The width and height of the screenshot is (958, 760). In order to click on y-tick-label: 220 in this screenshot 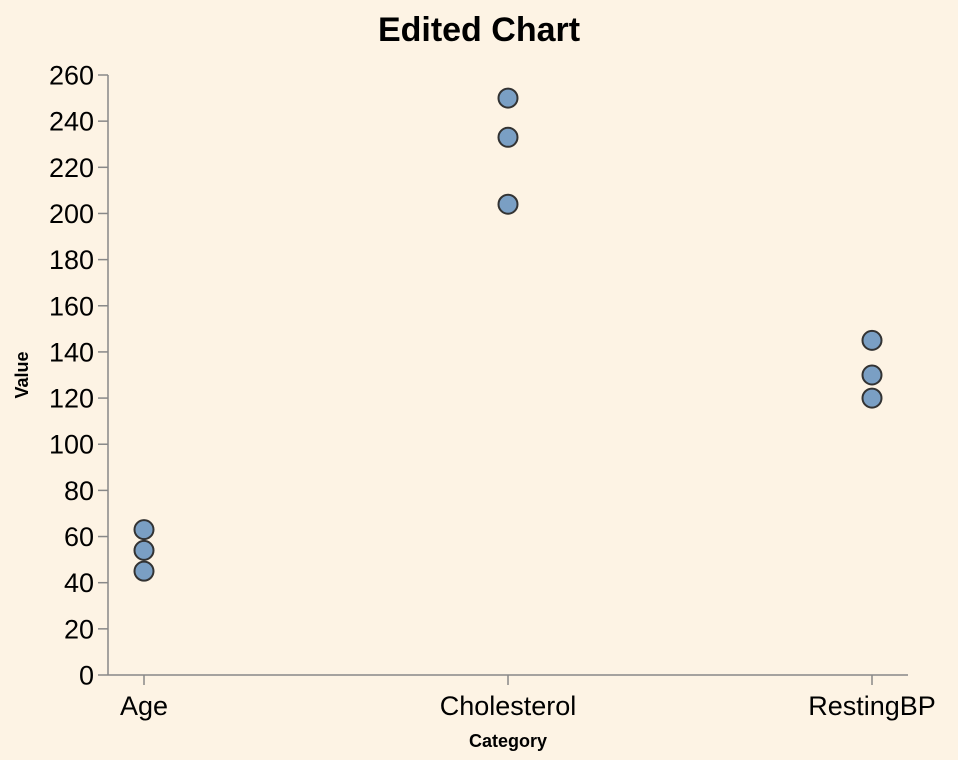, I will do `click(71, 168)`.